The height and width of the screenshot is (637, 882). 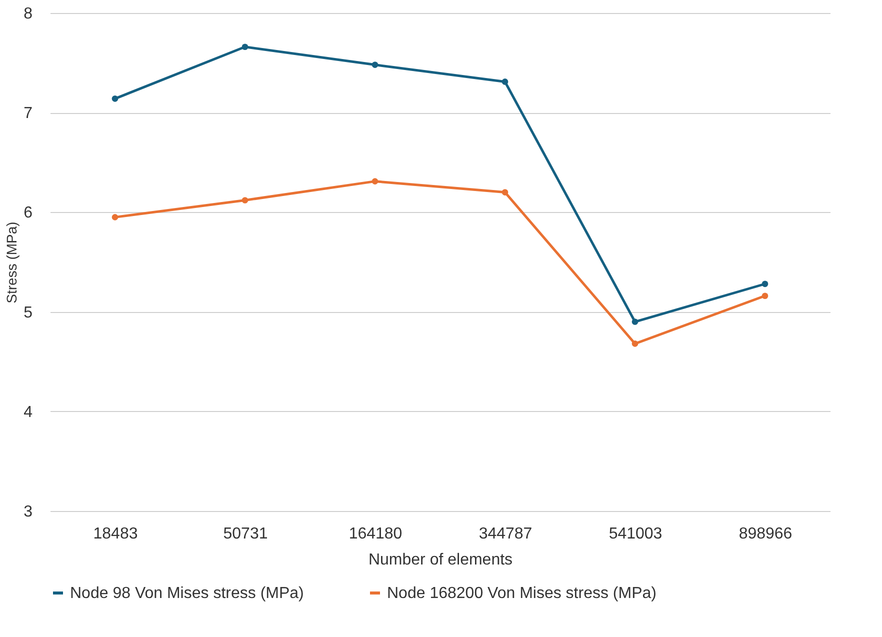 I want to click on x-tick-label: 344787, so click(x=505, y=534).